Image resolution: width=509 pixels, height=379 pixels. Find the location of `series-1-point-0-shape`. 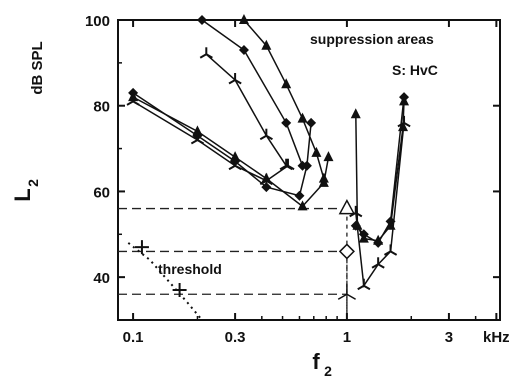

series-1-point-0-shape is located at coordinates (133, 92).